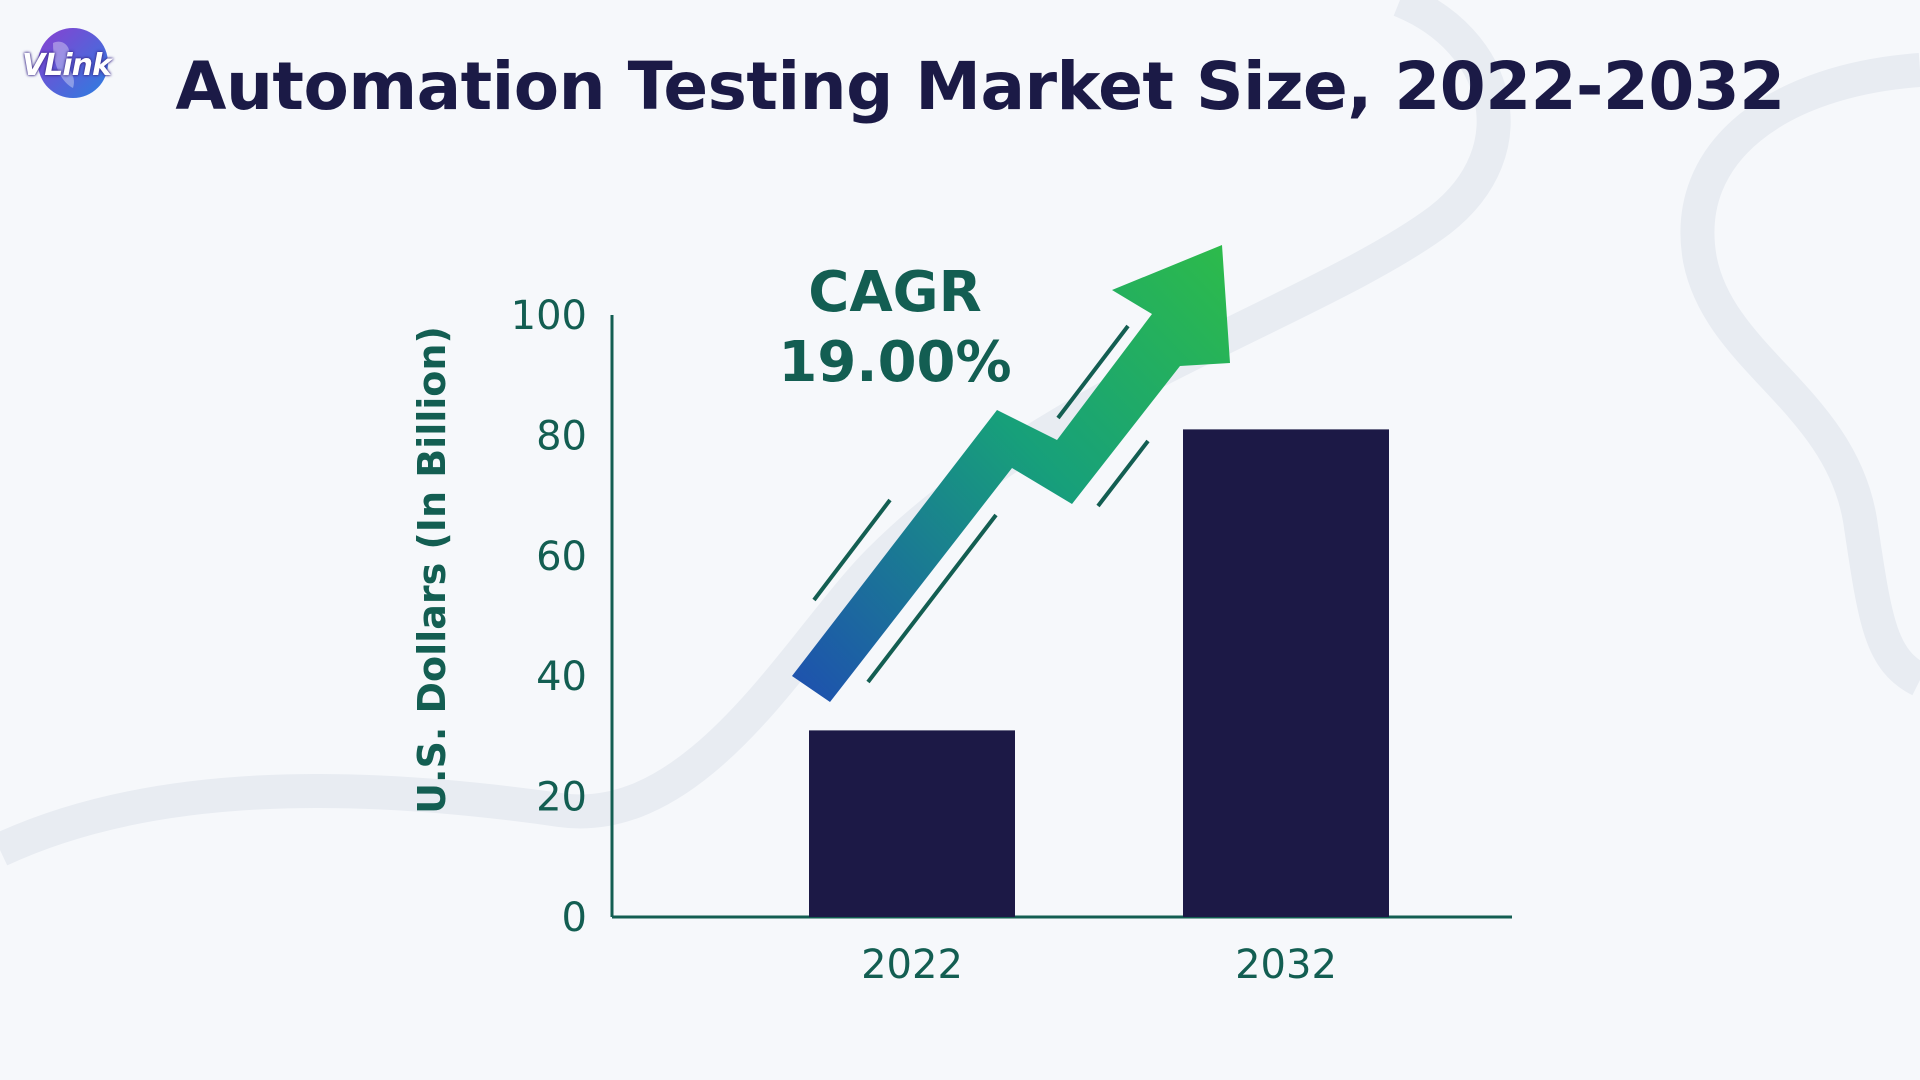 The height and width of the screenshot is (1080, 1920). Describe the element at coordinates (1286, 673) in the screenshot. I see `bar-2032` at that location.